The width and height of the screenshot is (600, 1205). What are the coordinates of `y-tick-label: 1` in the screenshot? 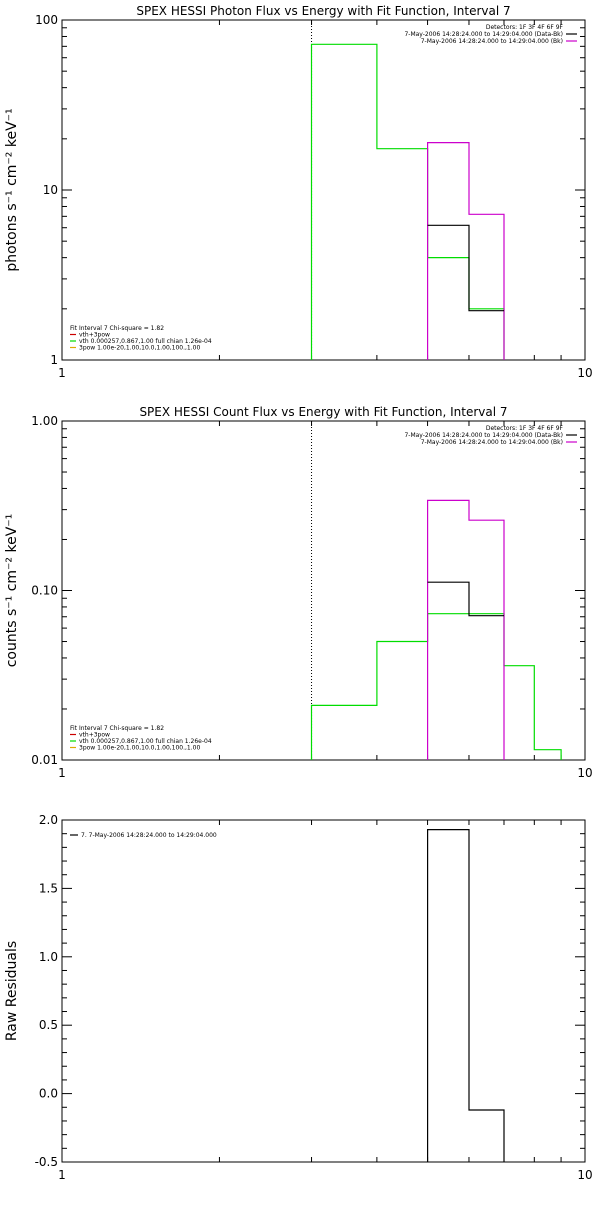 It's located at (54, 360).